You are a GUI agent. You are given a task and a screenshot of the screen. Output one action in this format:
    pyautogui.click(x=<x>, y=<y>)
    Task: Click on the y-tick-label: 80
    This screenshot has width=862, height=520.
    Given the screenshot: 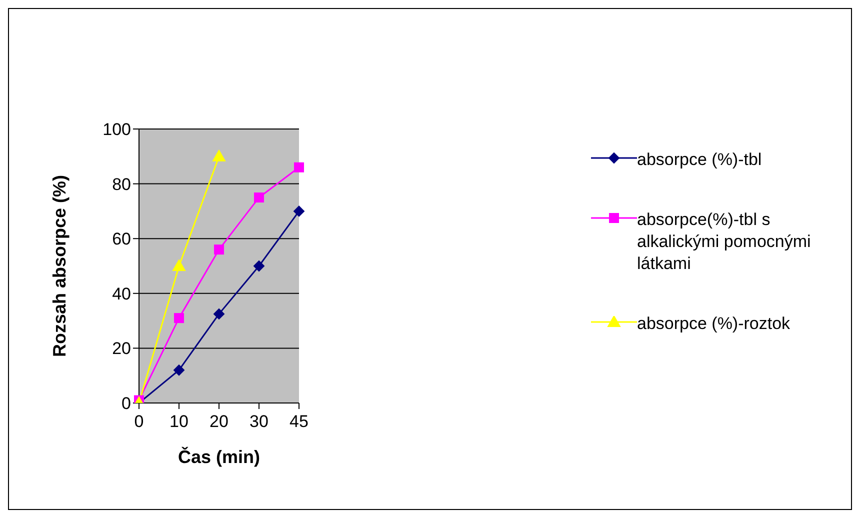 What is the action you would take?
    pyautogui.click(x=121, y=184)
    